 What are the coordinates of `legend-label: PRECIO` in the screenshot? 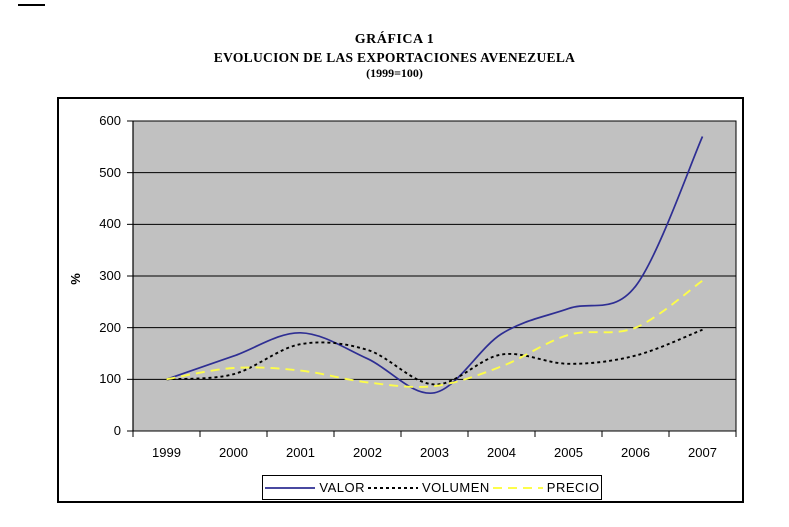 It's located at (573, 487).